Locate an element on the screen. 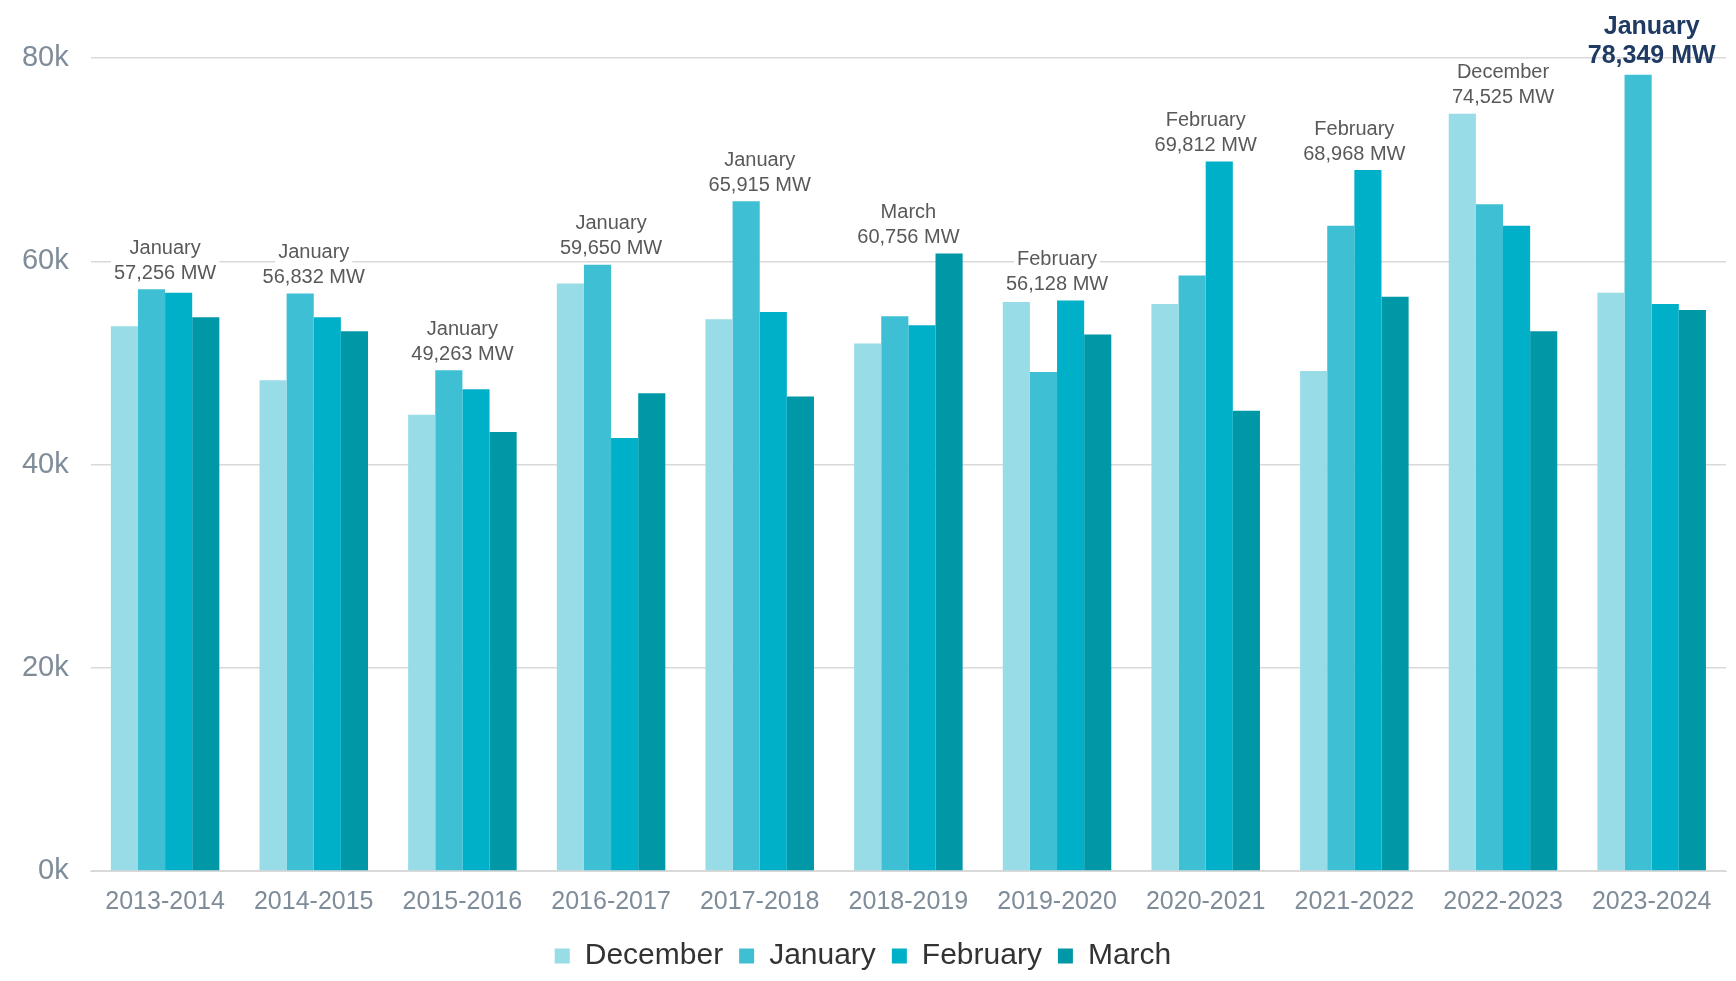 The height and width of the screenshot is (981, 1736). x-tick-label: 2019-2020 is located at coordinates (1057, 899).